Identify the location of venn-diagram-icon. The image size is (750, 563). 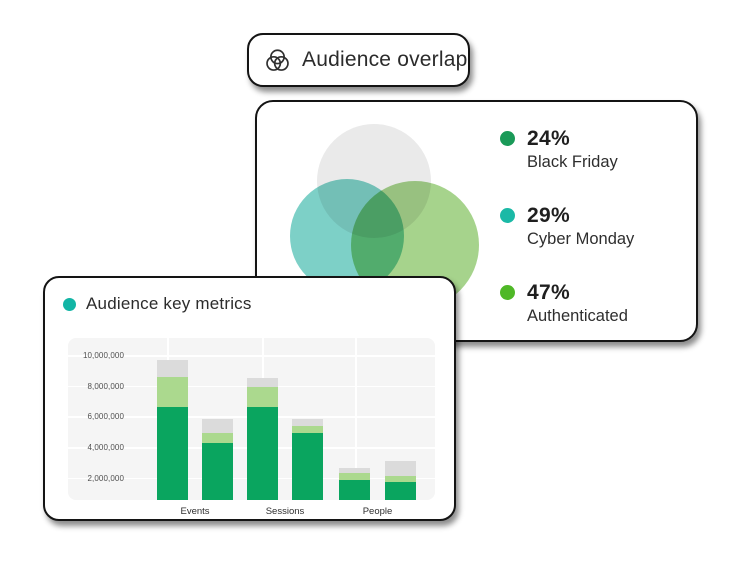
(277, 59).